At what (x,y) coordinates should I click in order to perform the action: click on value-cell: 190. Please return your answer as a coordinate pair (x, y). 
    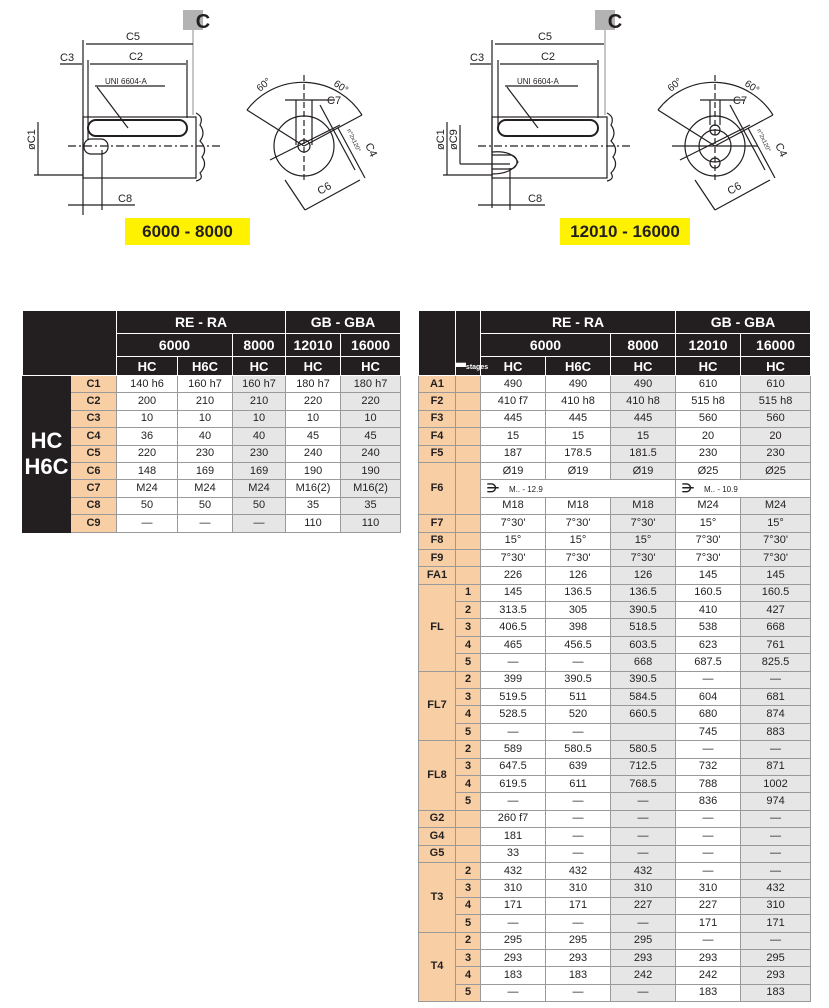
    Looking at the image, I should click on (371, 471).